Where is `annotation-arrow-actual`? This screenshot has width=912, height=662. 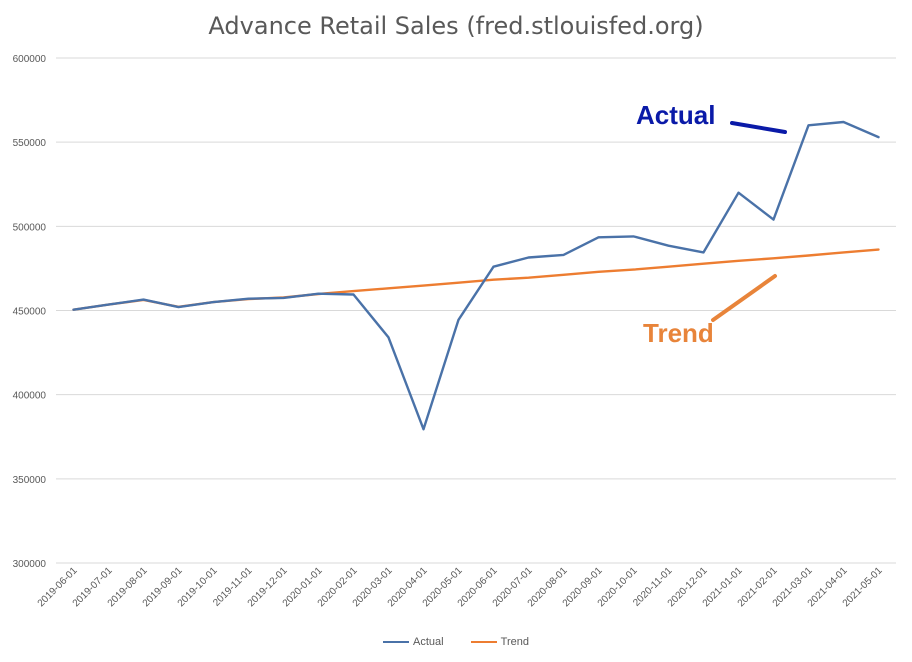 annotation-arrow-actual is located at coordinates (758, 127).